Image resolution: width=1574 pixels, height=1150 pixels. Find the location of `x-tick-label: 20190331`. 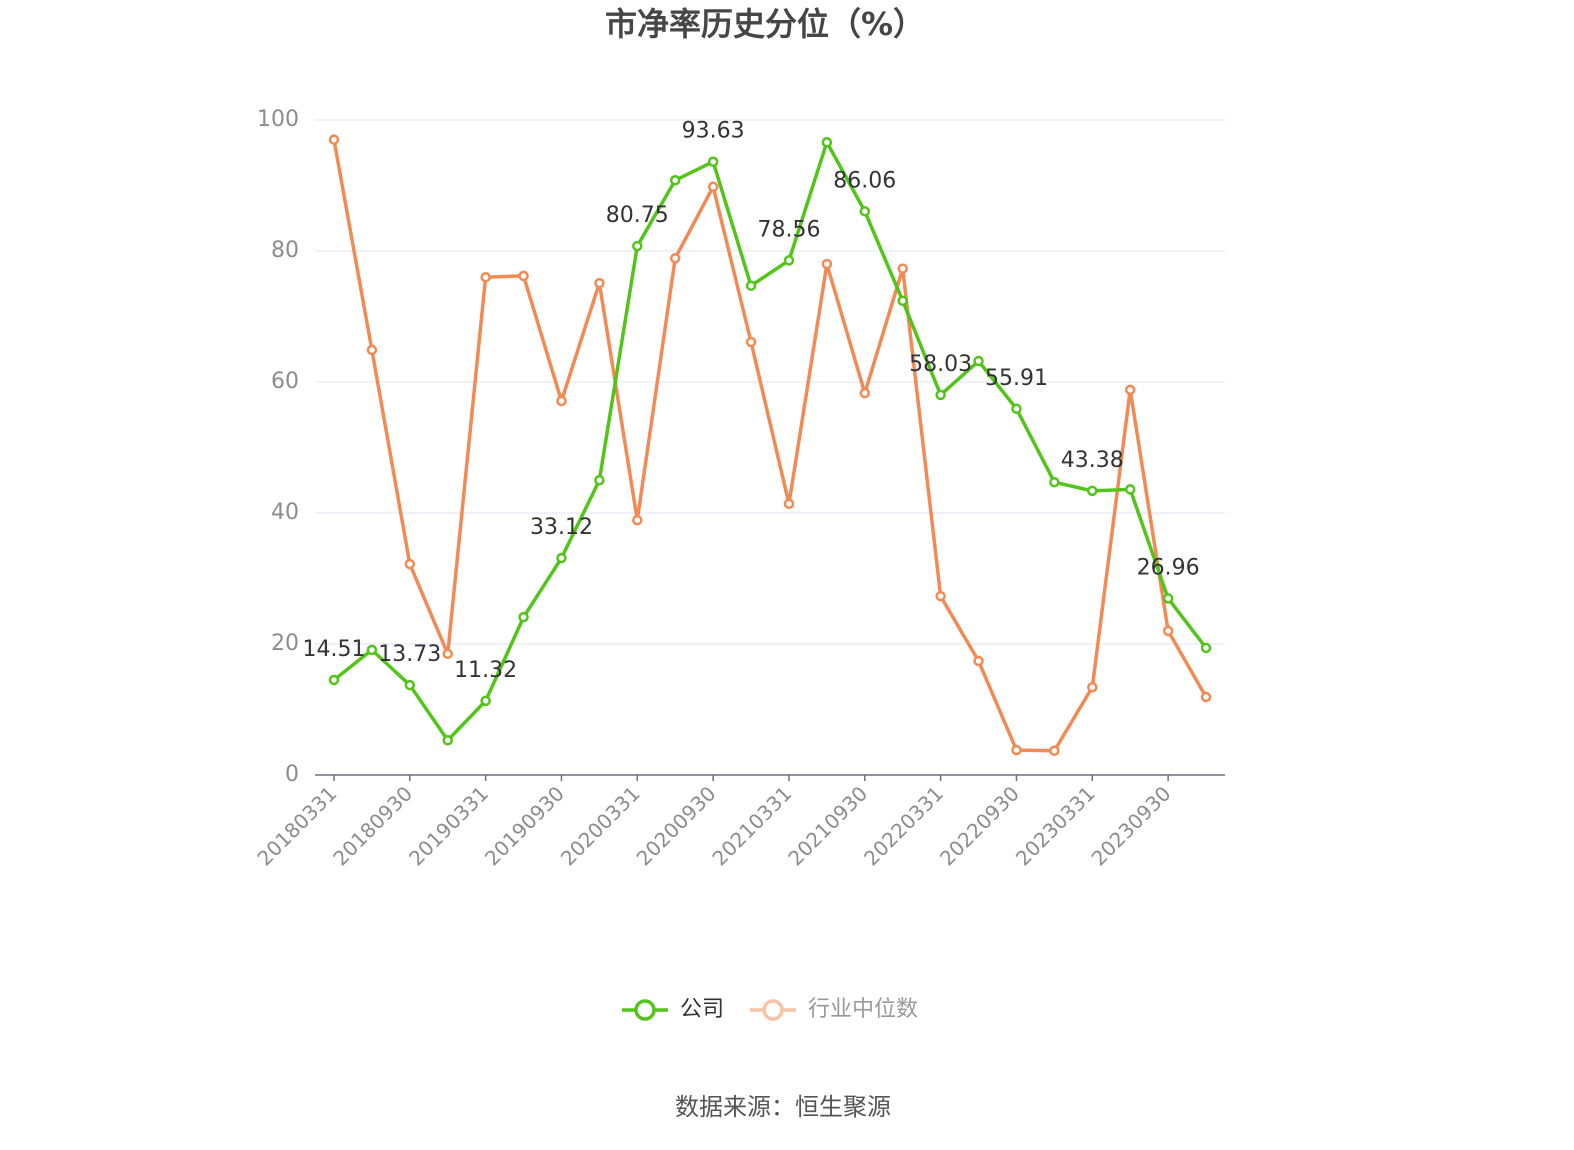

x-tick-label: 20190331 is located at coordinates (448, 825).